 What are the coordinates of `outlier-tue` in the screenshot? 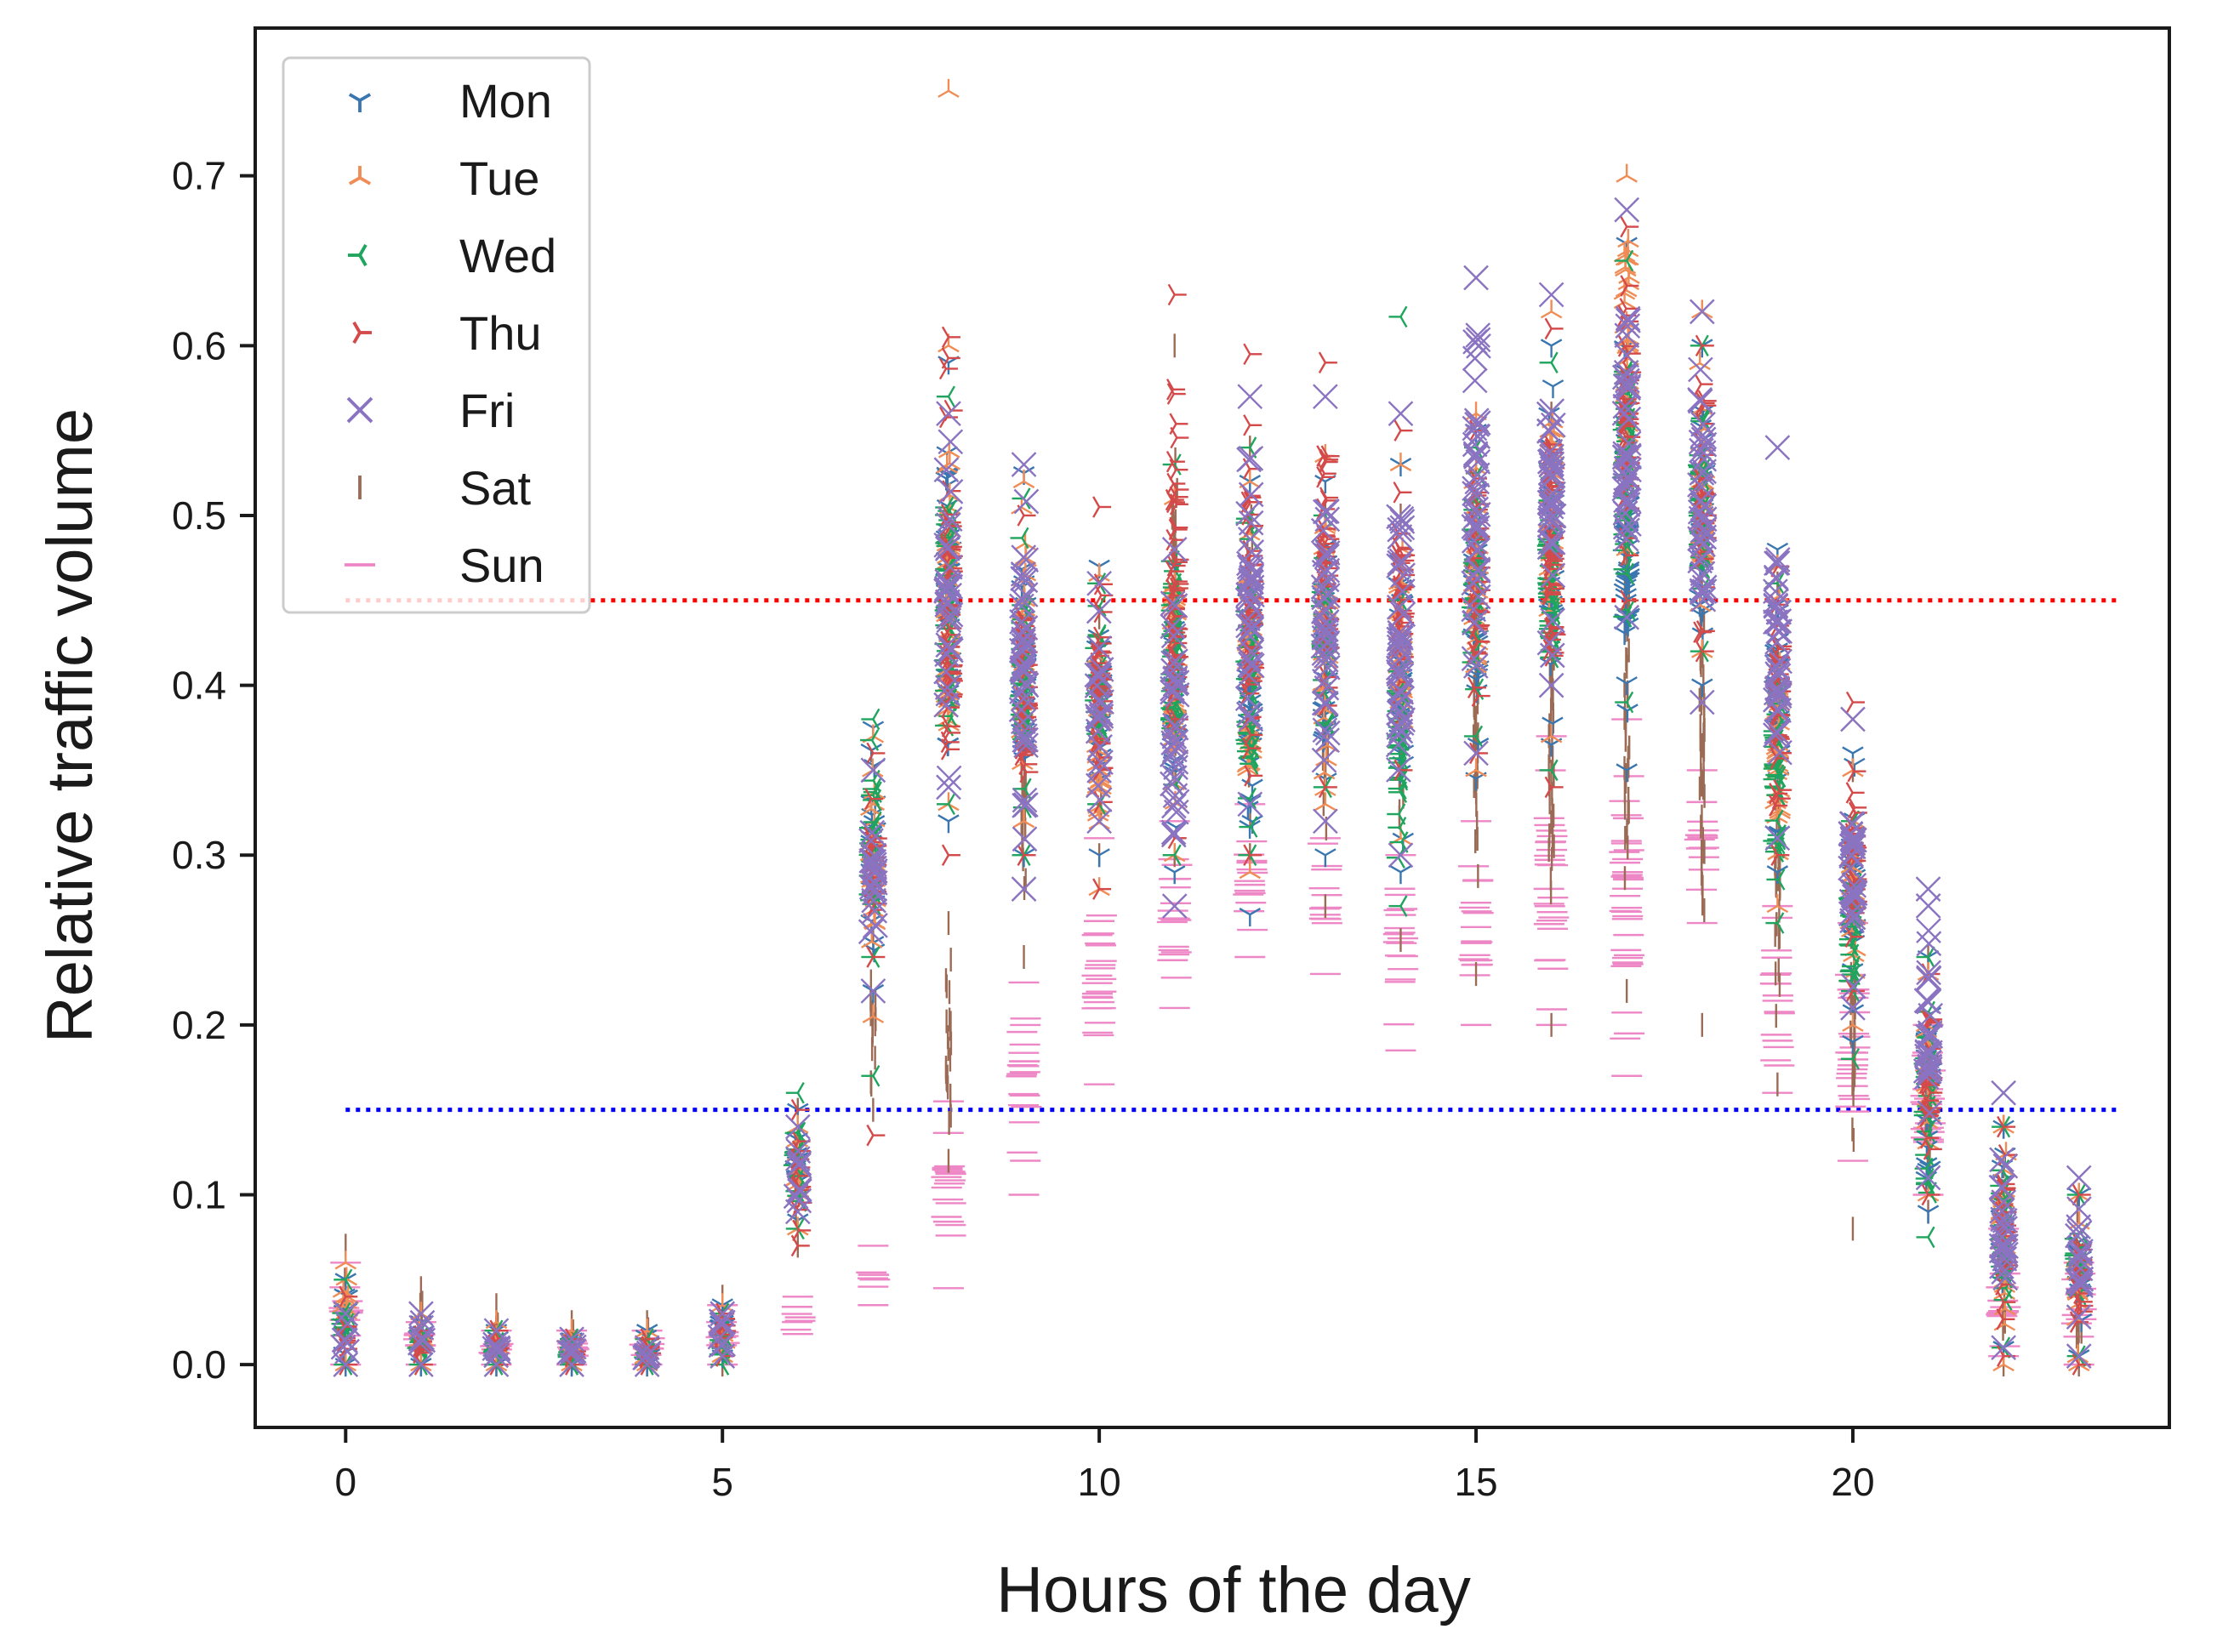 It's located at (948, 88).